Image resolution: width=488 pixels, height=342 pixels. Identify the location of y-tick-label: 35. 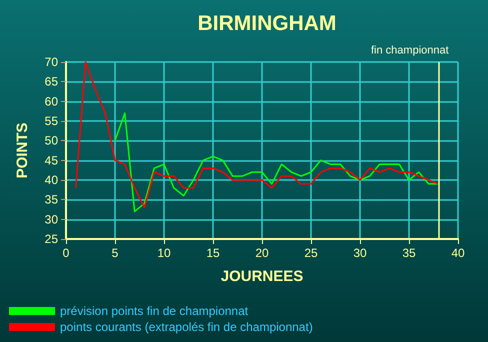
(51, 199).